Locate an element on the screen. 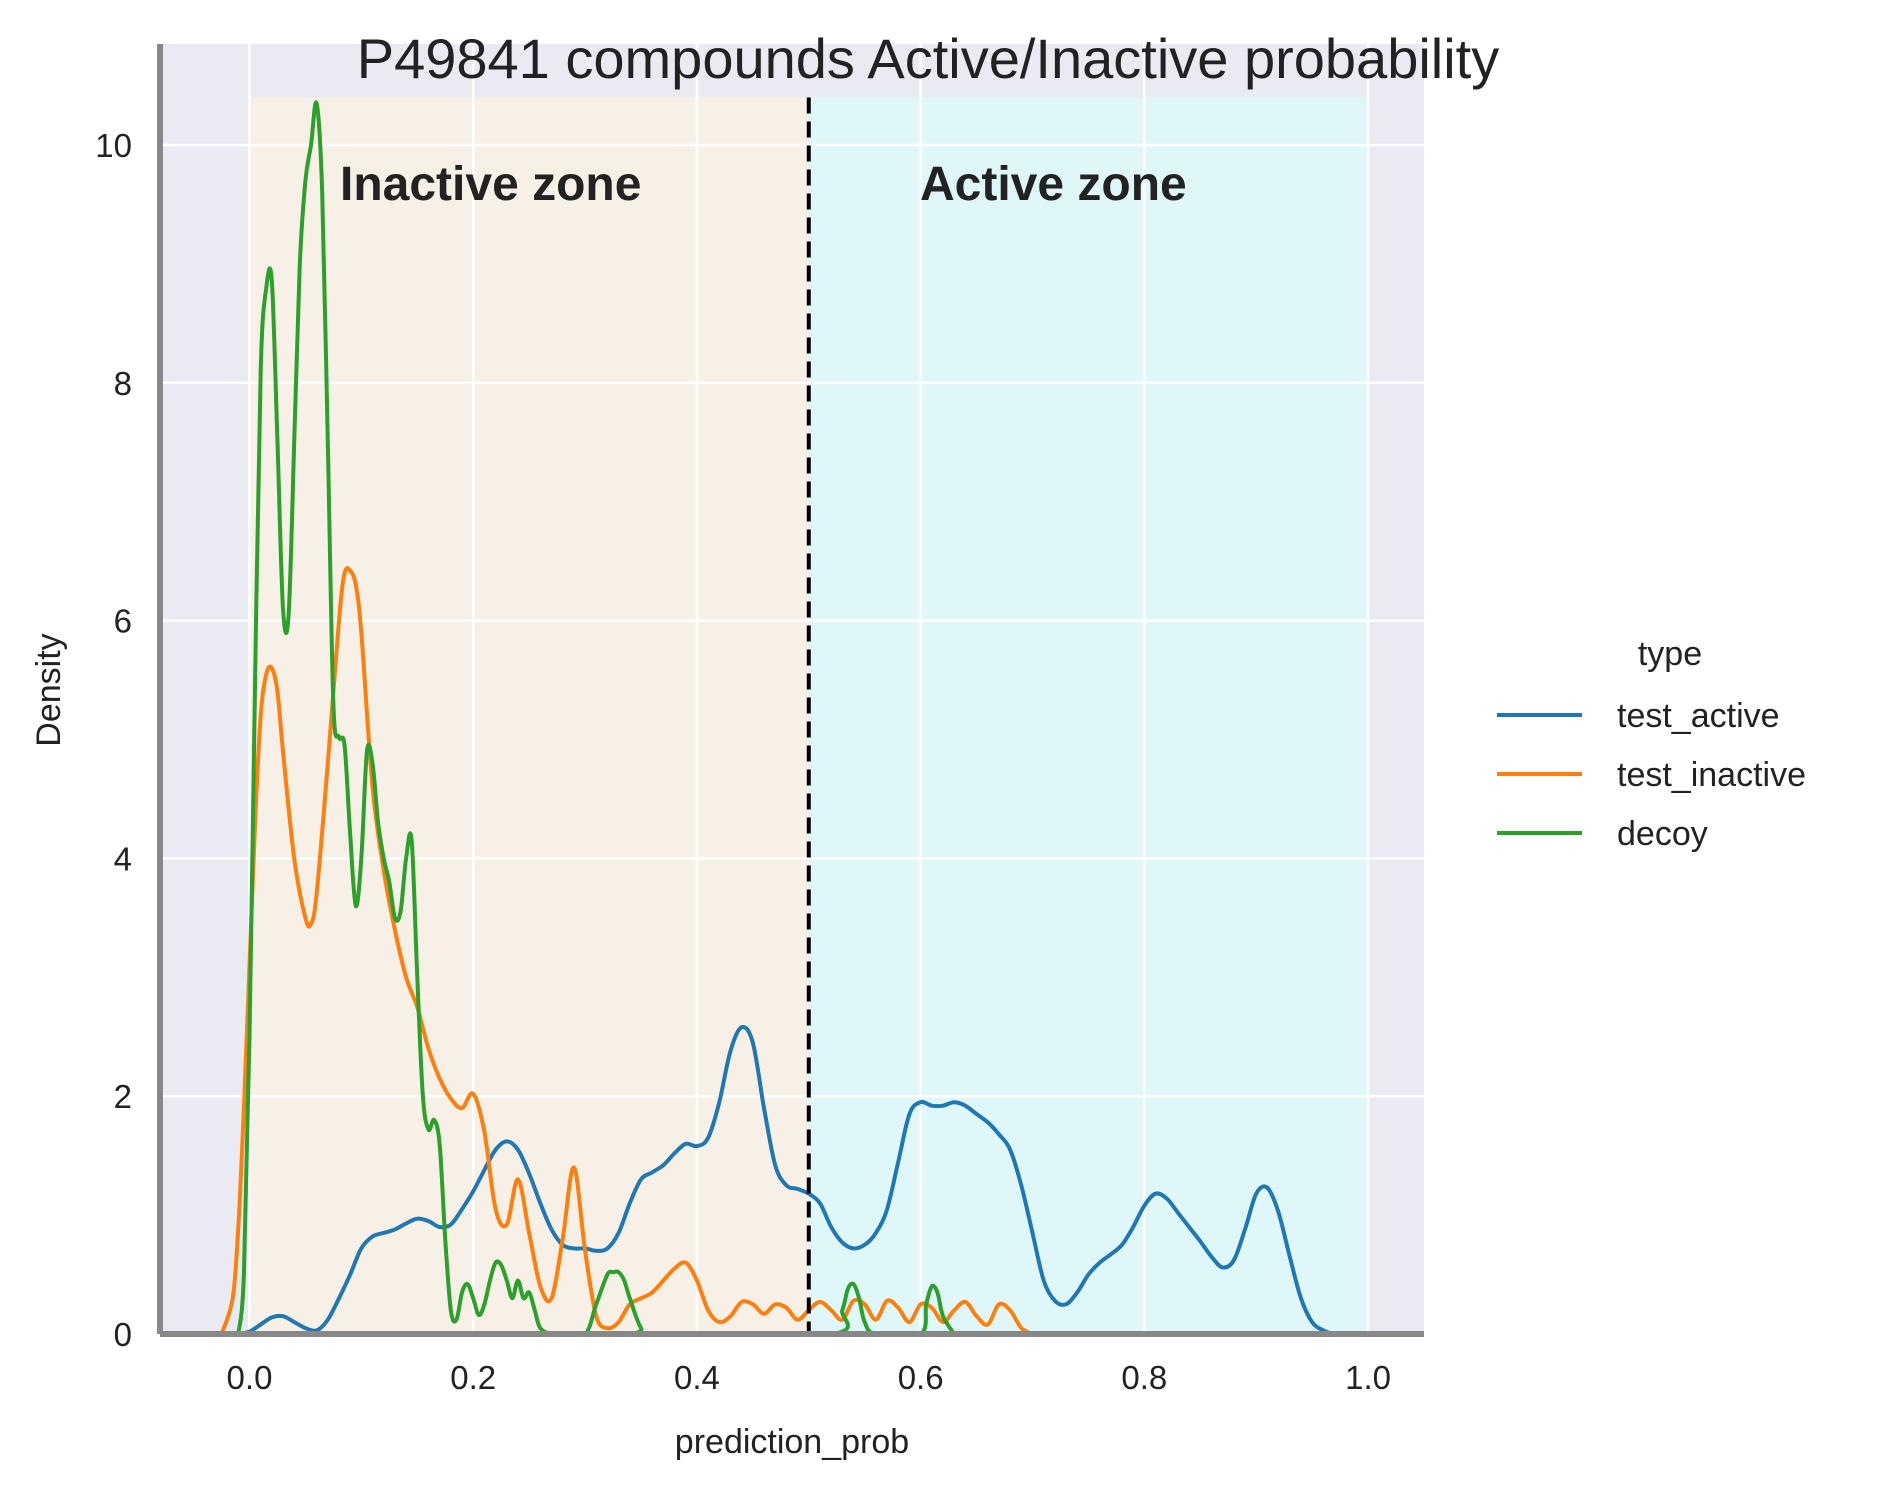 Image resolution: width=1877 pixels, height=1486 pixels. x-tick-label: 0.4 is located at coordinates (697, 1377).